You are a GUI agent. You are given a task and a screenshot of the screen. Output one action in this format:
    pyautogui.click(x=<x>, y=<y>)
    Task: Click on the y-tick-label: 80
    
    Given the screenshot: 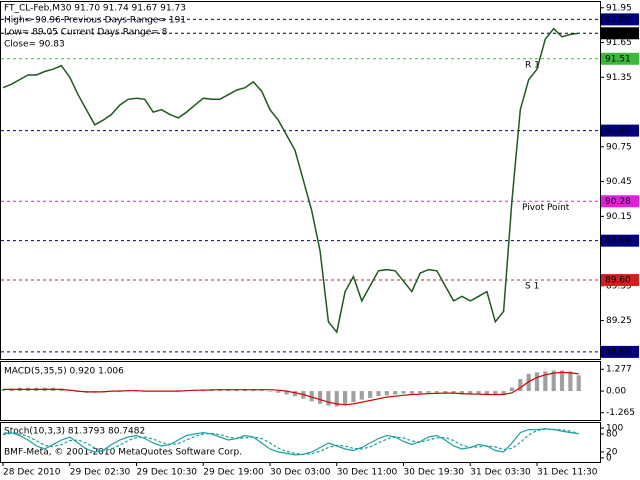 What is the action you would take?
    pyautogui.click(x=612, y=435)
    